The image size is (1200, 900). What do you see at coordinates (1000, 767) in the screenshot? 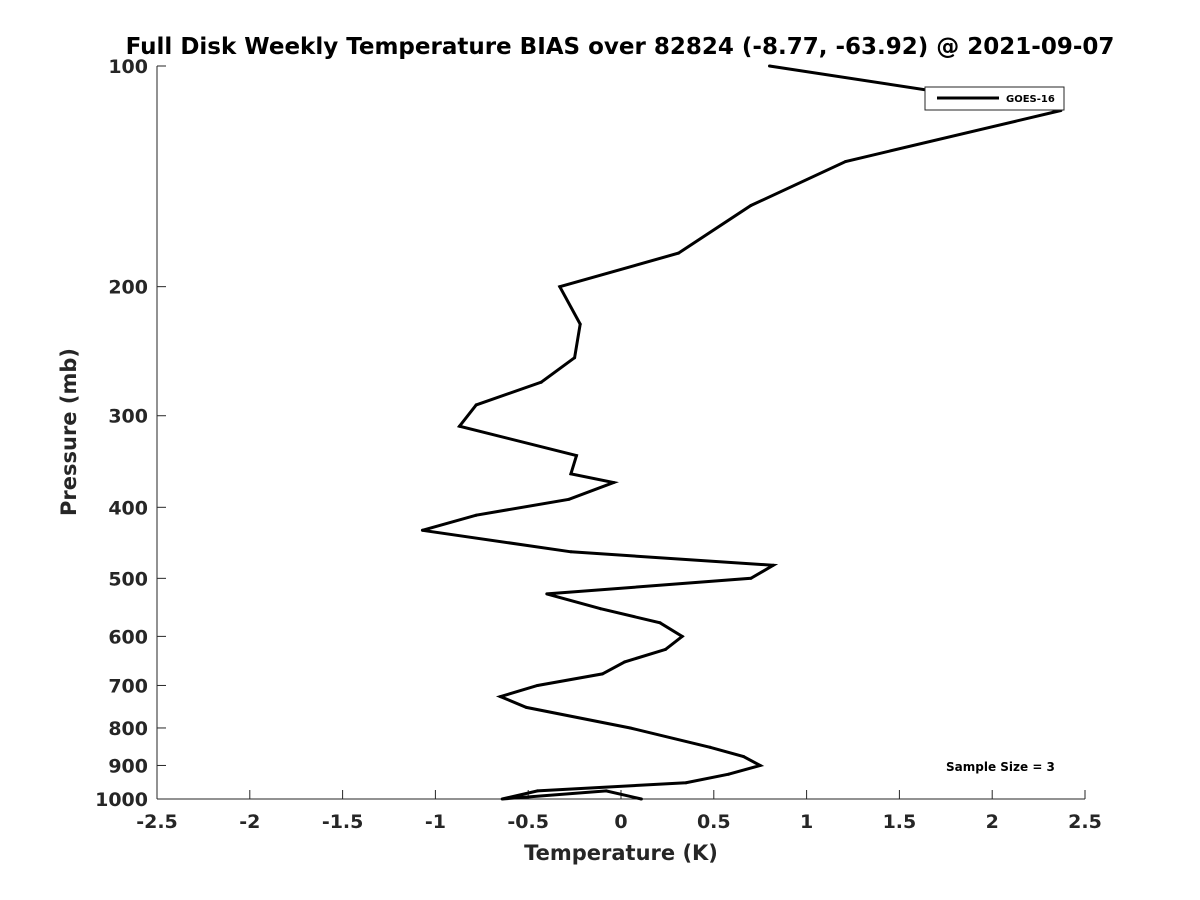
I see `sample-size-annotation: Sample Size = 3` at bounding box center [1000, 767].